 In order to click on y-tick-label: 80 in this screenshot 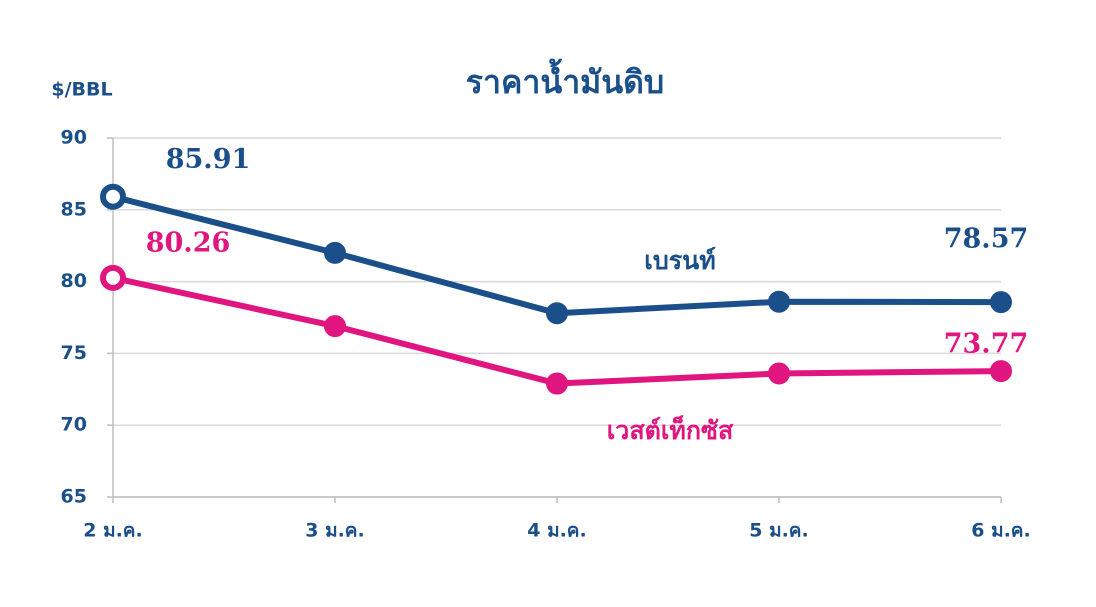, I will do `click(74, 281)`.